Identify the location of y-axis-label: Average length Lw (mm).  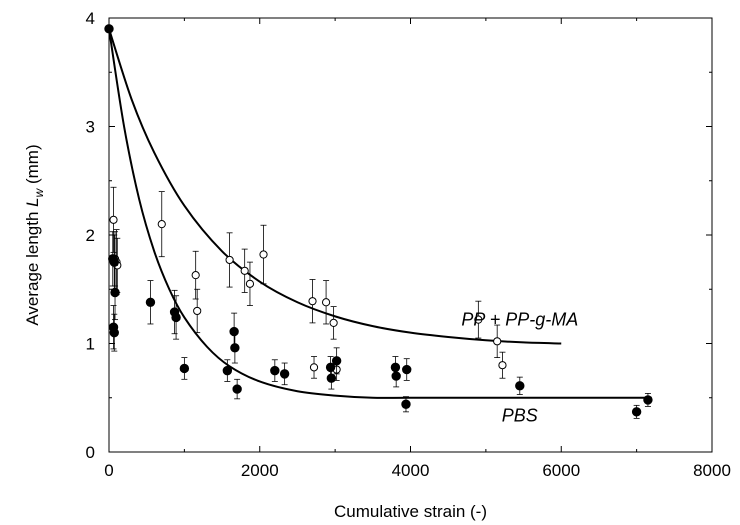
(34, 234).